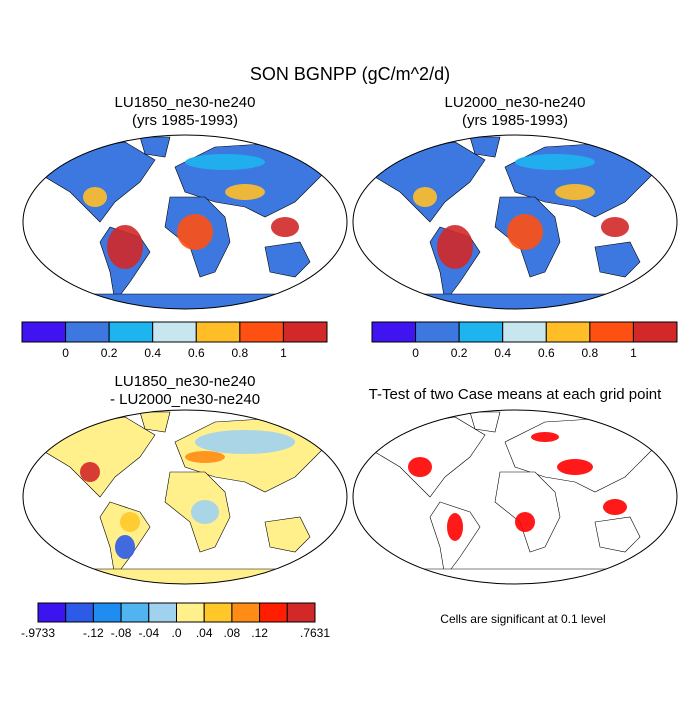 Image resolution: width=700 pixels, height=705 pixels. Describe the element at coordinates (350, 74) in the screenshot. I see `figure-title: SON BGNPP (gC/m^2/d)` at that location.